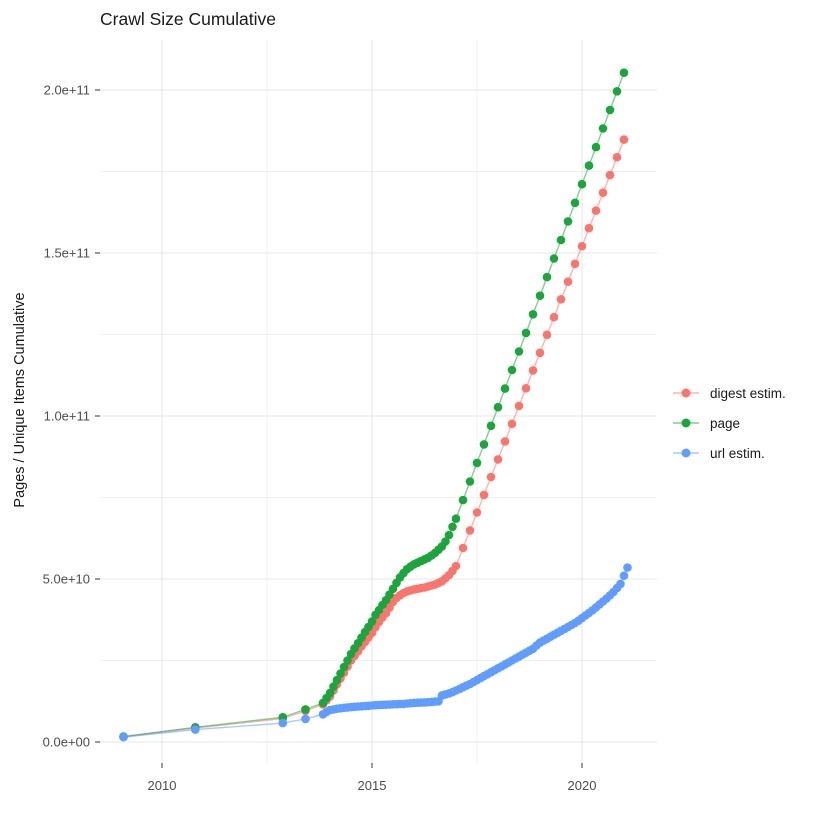  I want to click on x-tick-label: 2010, so click(162, 785).